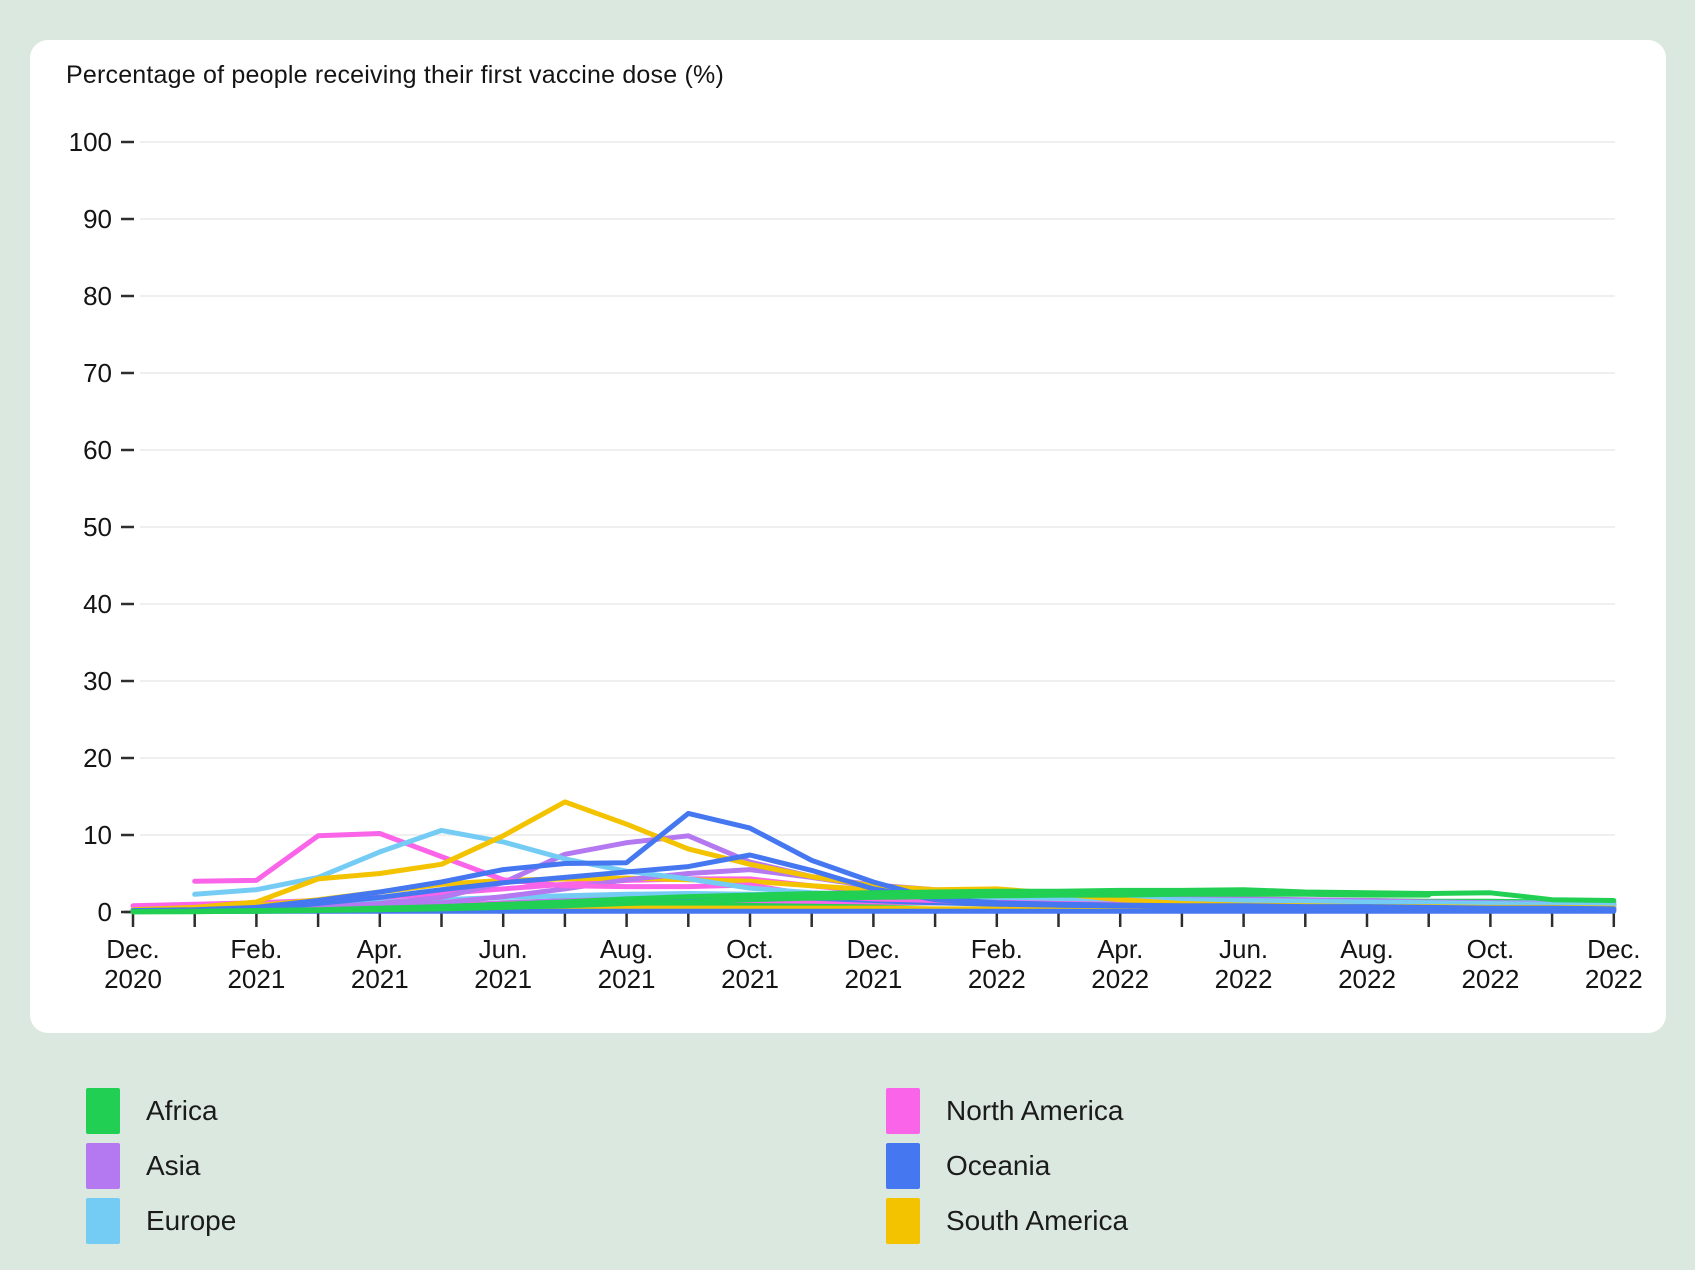 The image size is (1695, 1270). I want to click on legend-column-right: North America Oceania South America, so click(1007, 1166).